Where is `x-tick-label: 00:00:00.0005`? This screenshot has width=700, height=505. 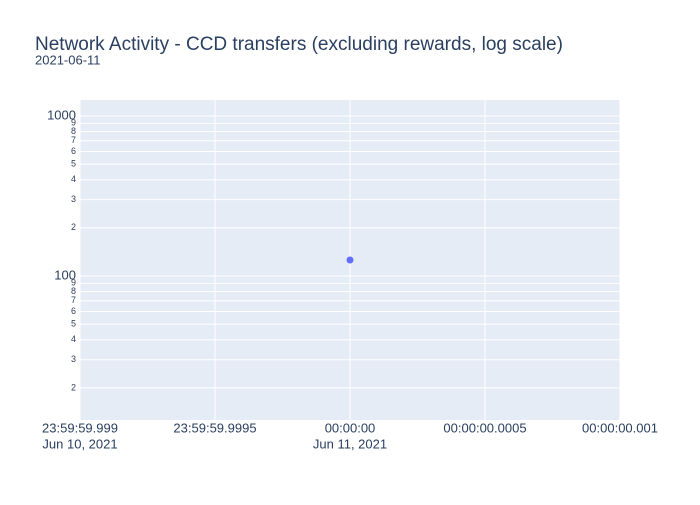
x-tick-label: 00:00:00.0005 is located at coordinates (484, 427).